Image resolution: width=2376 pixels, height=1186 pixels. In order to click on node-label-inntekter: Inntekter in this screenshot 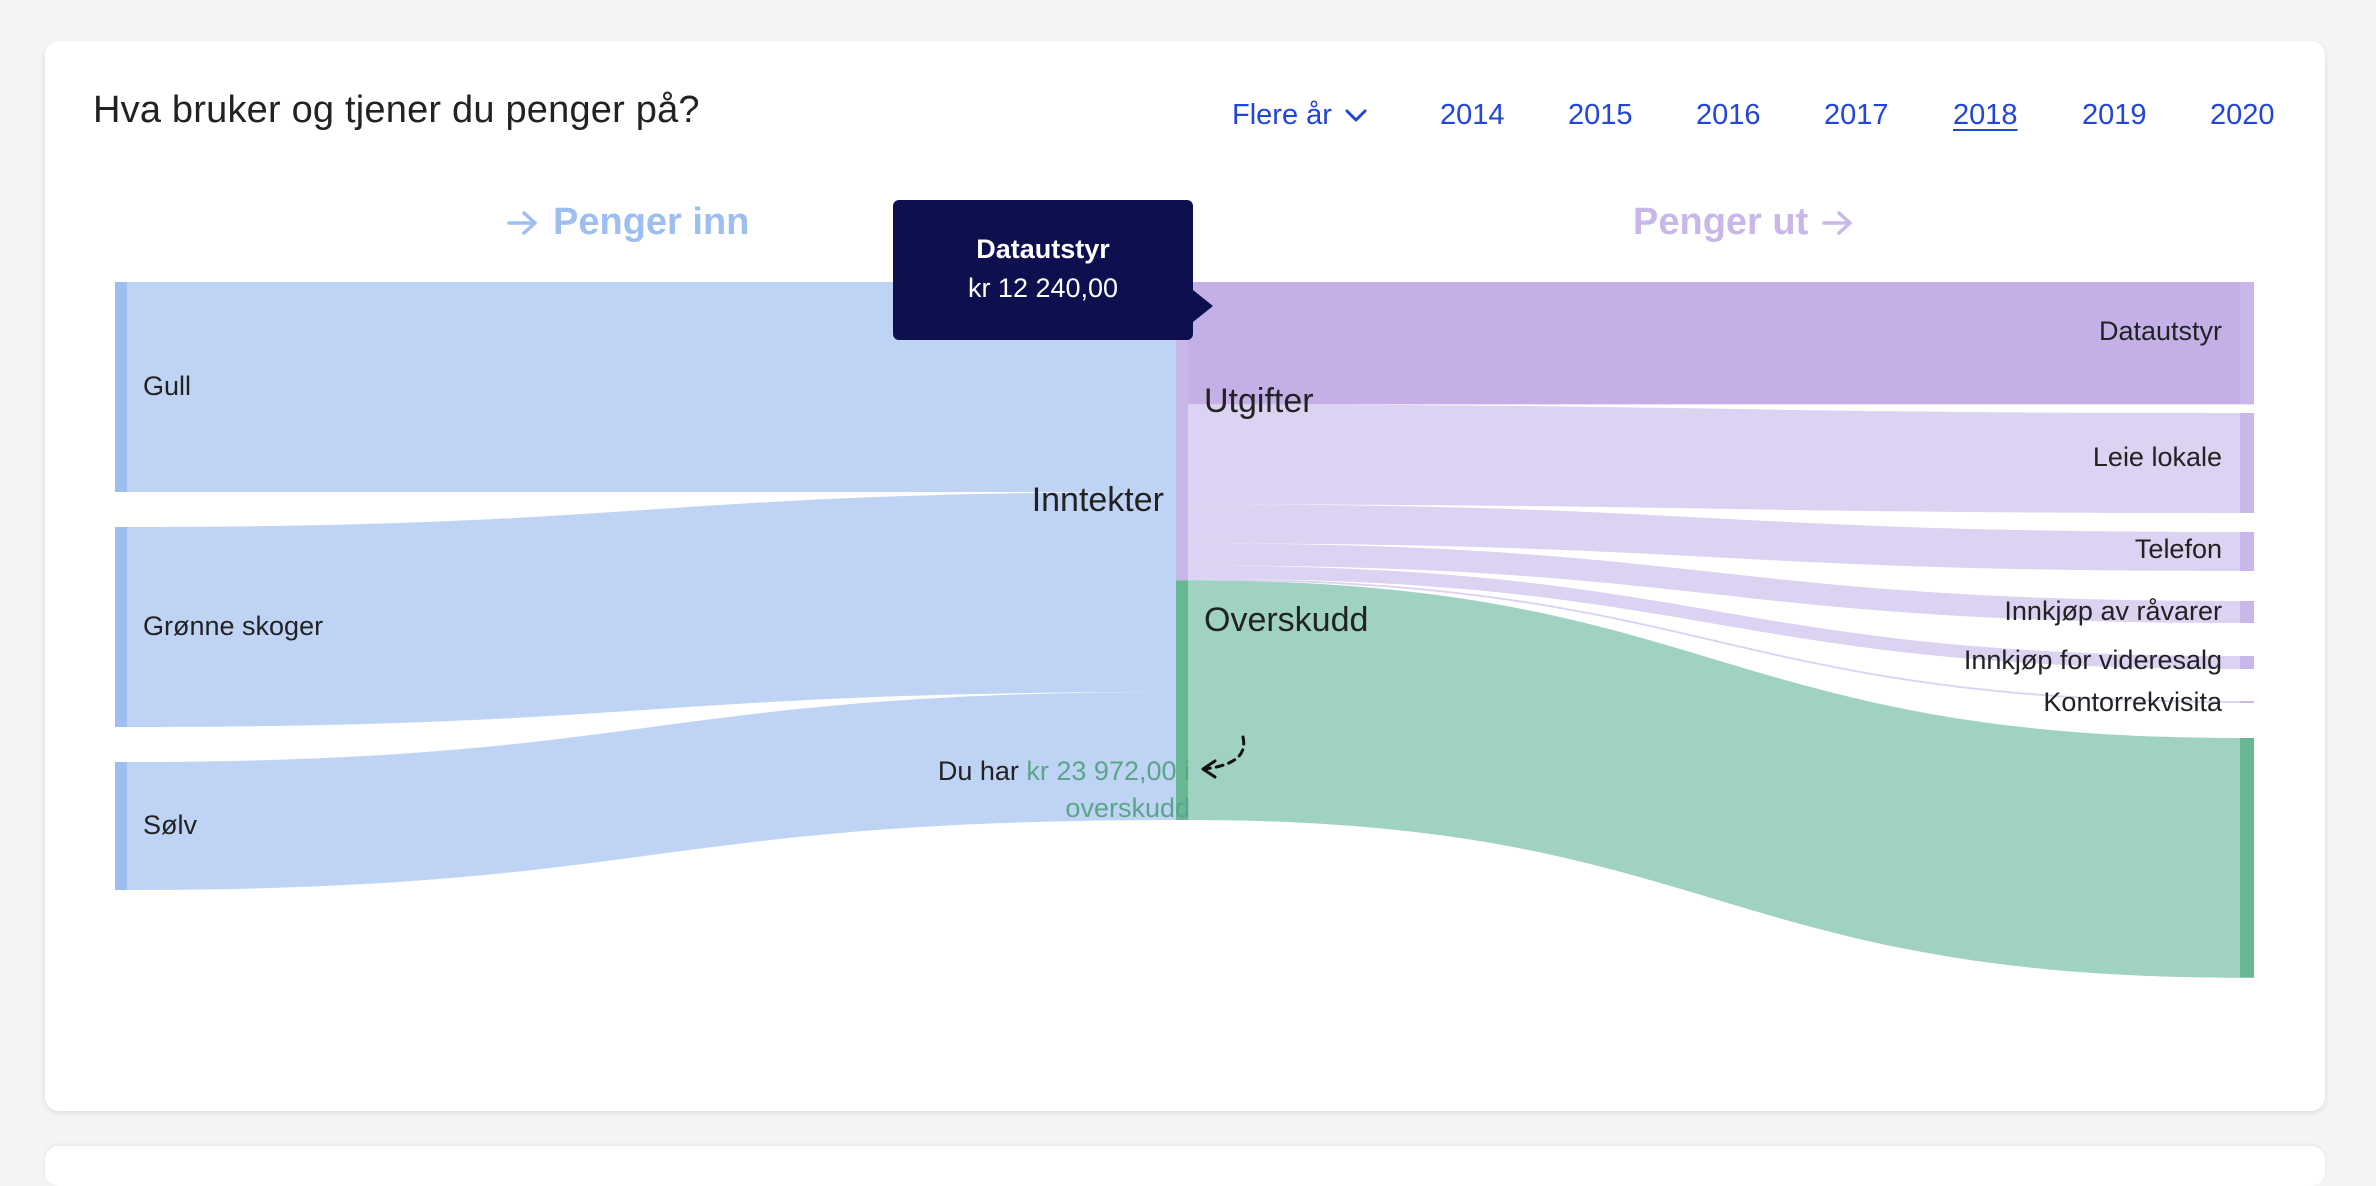, I will do `click(1097, 500)`.